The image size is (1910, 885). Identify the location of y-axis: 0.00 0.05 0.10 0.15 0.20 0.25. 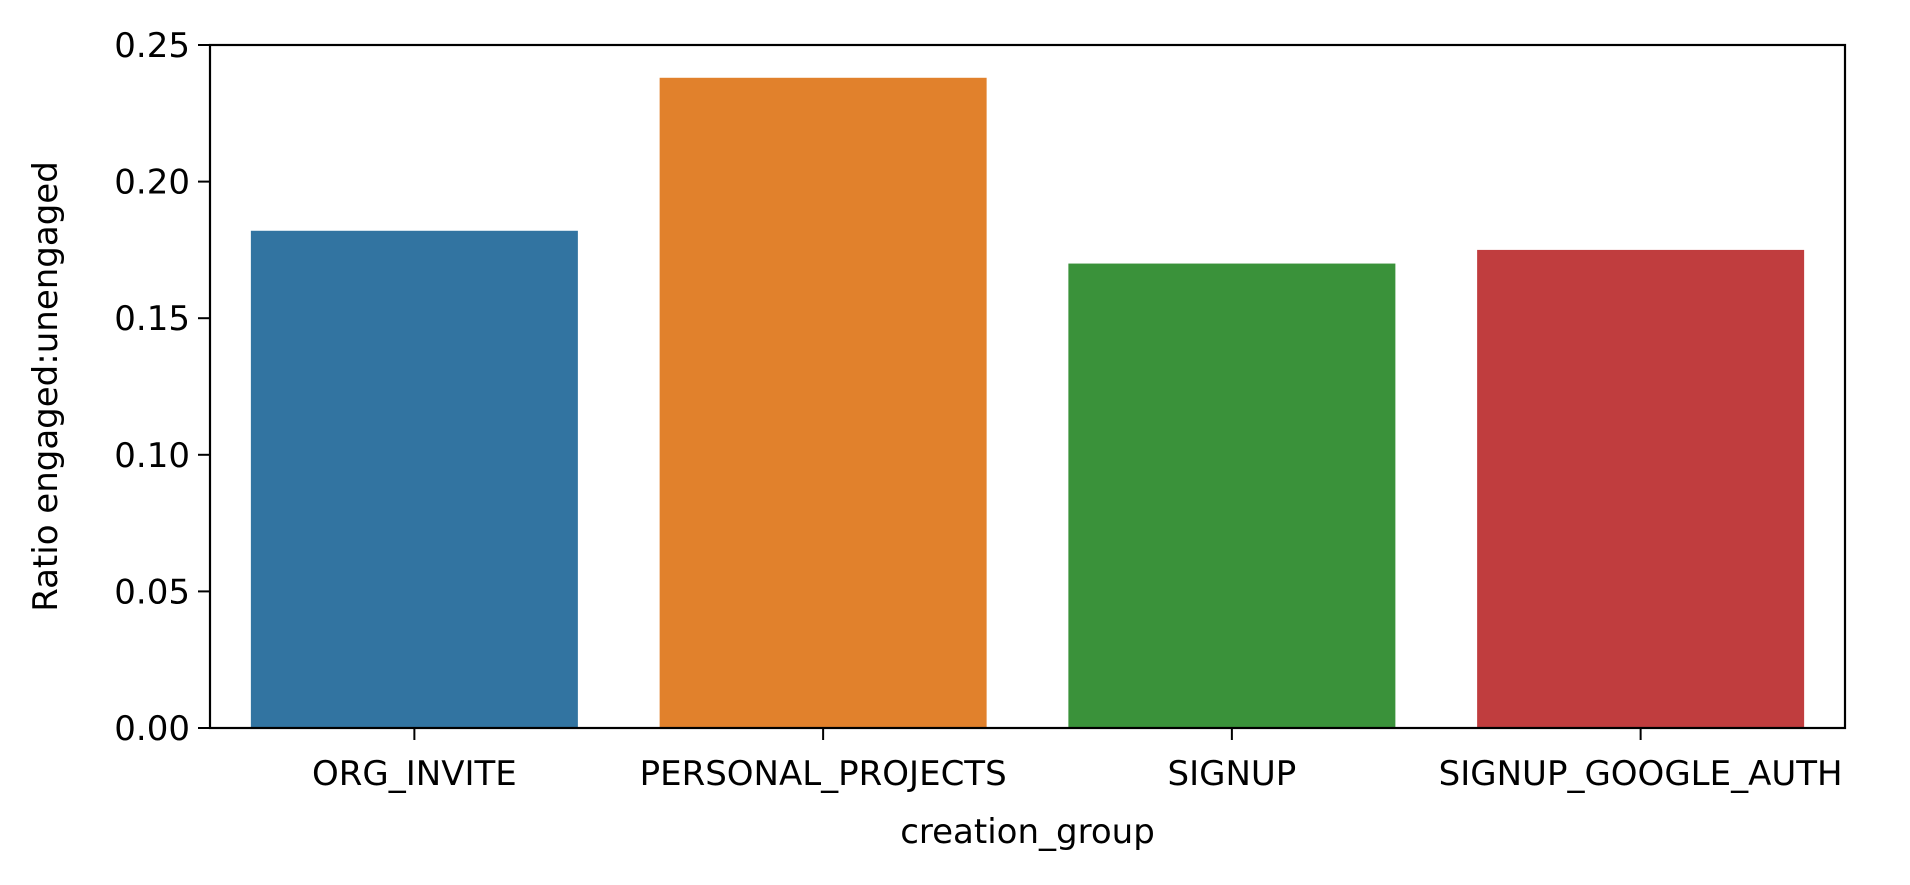
(162, 387).